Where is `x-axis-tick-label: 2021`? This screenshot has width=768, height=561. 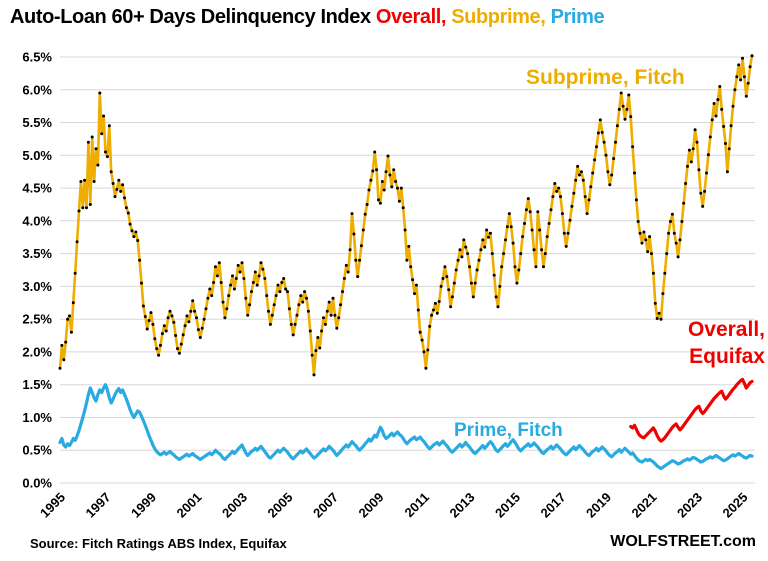
x-axis-tick-label: 2021 is located at coordinates (644, 505).